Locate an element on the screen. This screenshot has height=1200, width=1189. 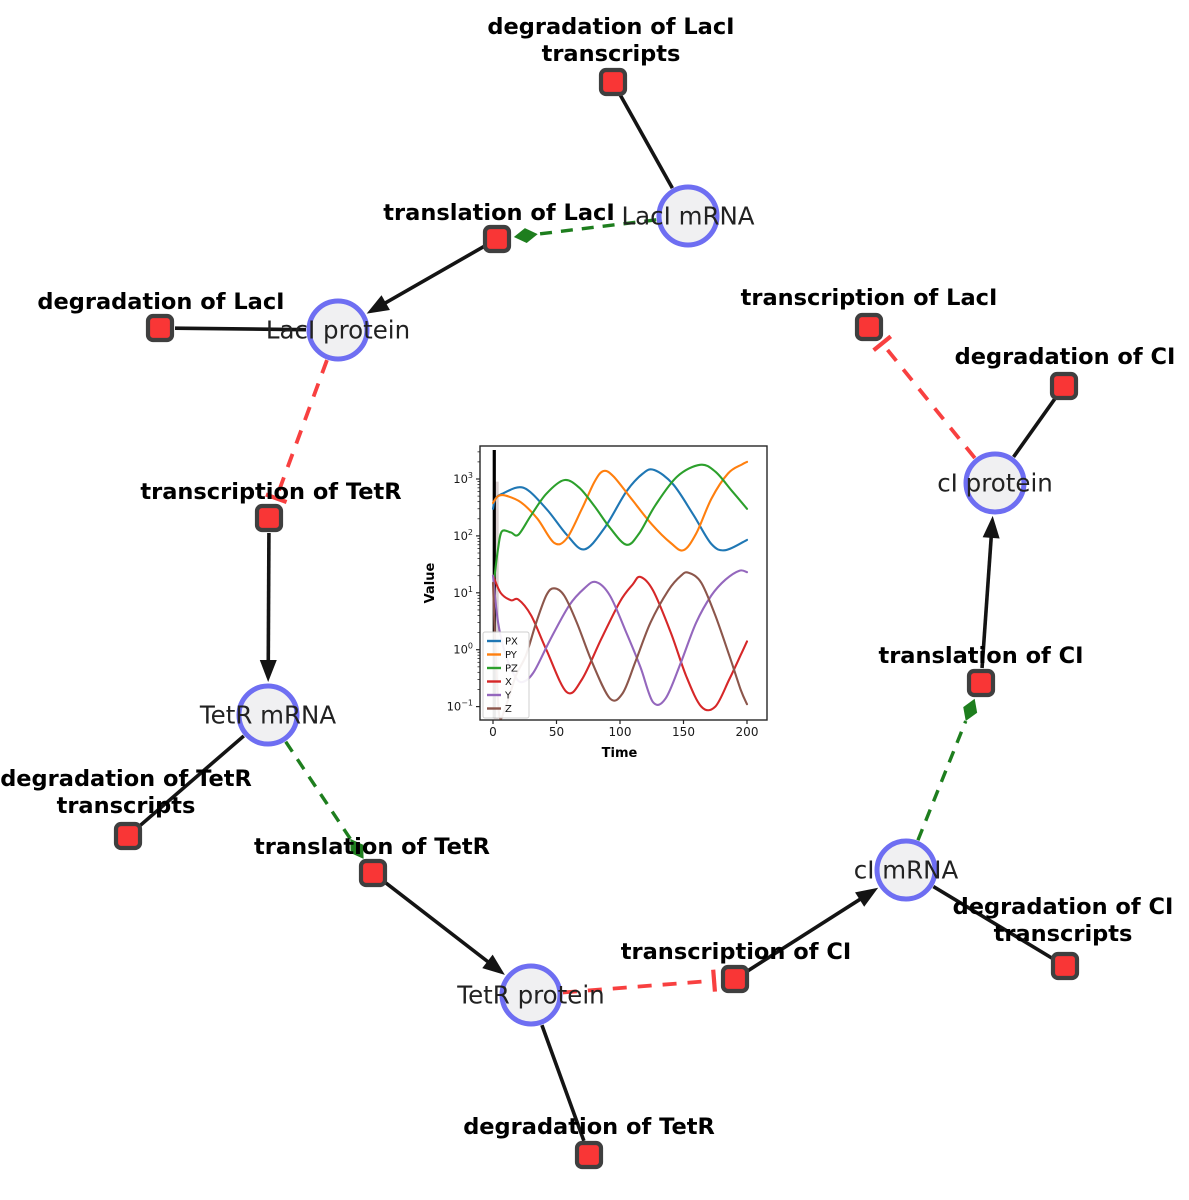
edge-consumption-tetr-protein-deg-tetr is located at coordinates (563, 1083).